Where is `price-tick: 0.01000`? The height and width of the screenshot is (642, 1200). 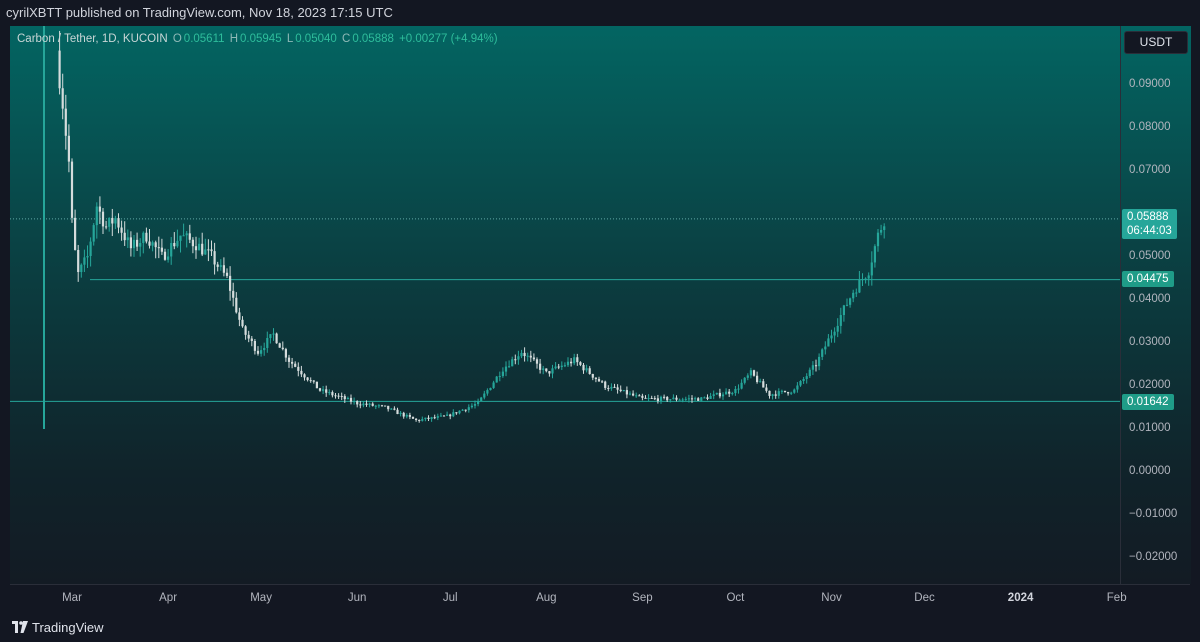 price-tick: 0.01000 is located at coordinates (1150, 428).